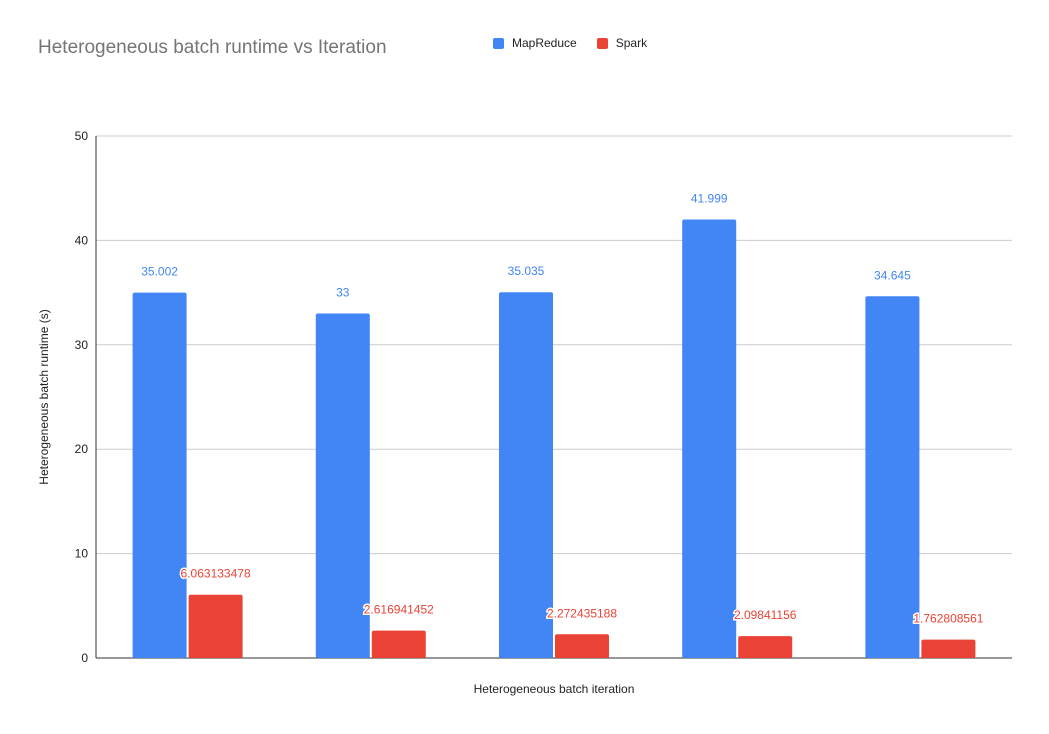 This screenshot has width=1049, height=734. What do you see at coordinates (82, 345) in the screenshot?
I see `y-tick-label: 30` at bounding box center [82, 345].